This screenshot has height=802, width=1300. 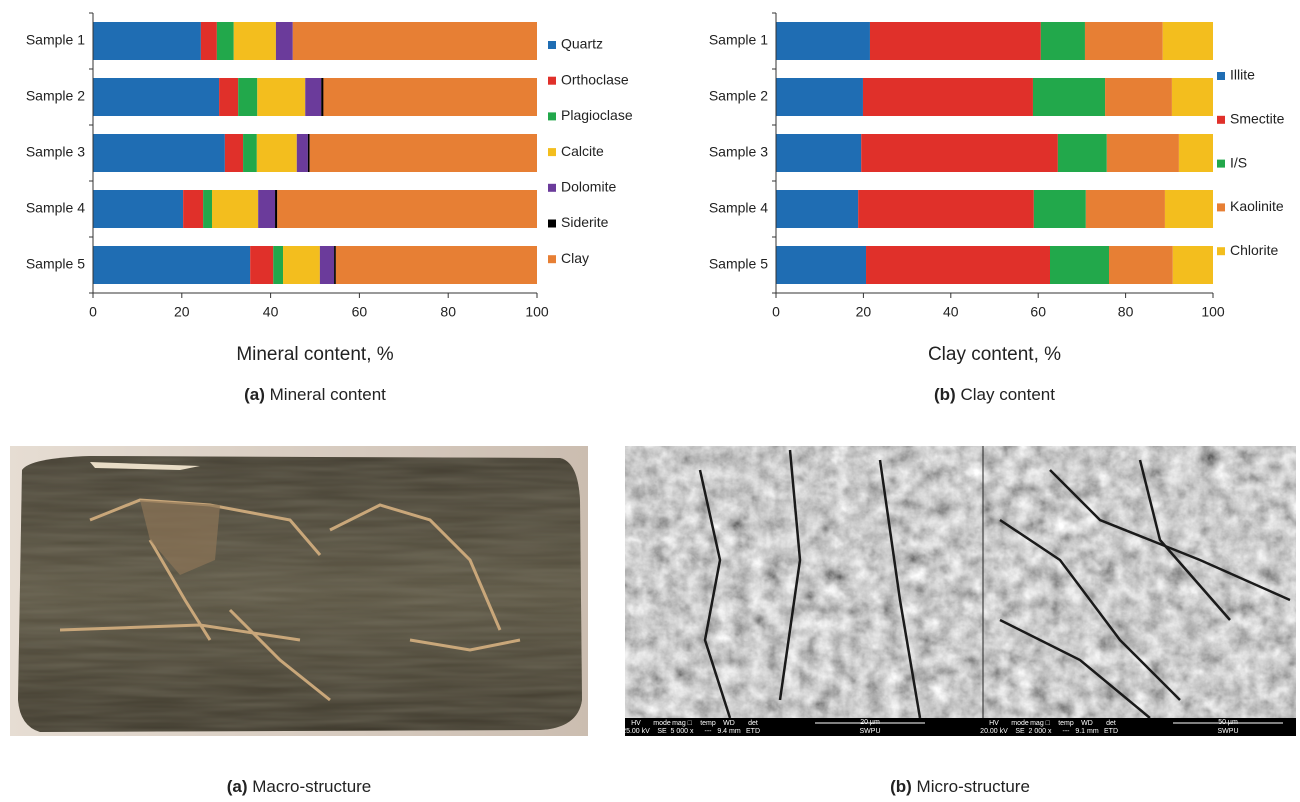 What do you see at coordinates (994, 394) in the screenshot?
I see `chart-caption: (b) Clay content` at bounding box center [994, 394].